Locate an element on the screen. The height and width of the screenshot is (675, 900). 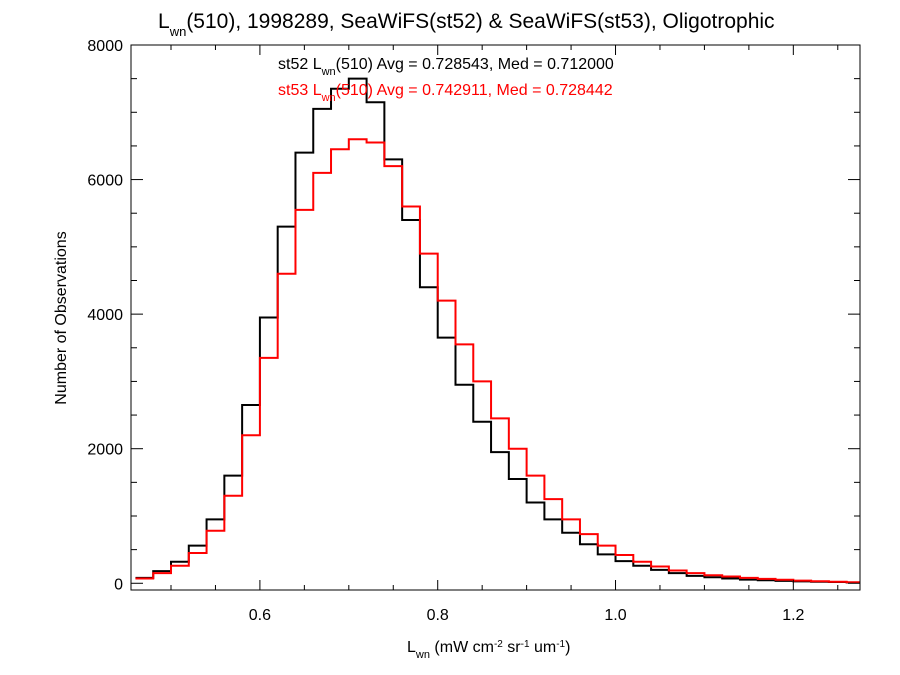
y-tick-label: 2000 is located at coordinates (105, 450).